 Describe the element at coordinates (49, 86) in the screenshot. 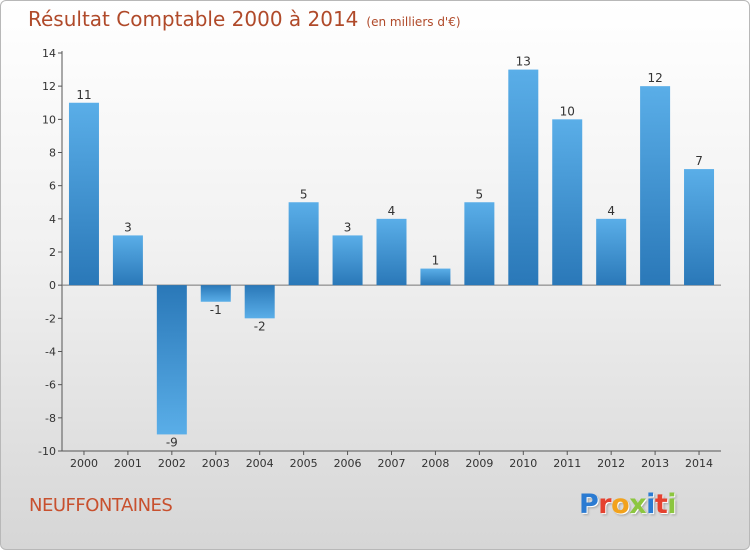

I see `y-tick-label: 12` at that location.